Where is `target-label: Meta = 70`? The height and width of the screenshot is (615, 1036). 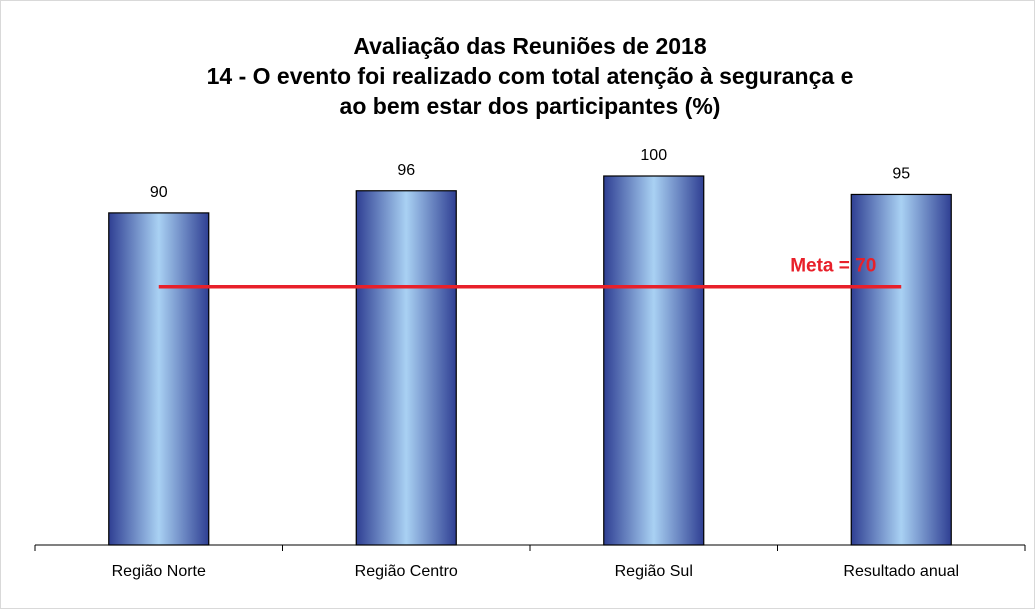 target-label: Meta = 70 is located at coordinates (833, 266).